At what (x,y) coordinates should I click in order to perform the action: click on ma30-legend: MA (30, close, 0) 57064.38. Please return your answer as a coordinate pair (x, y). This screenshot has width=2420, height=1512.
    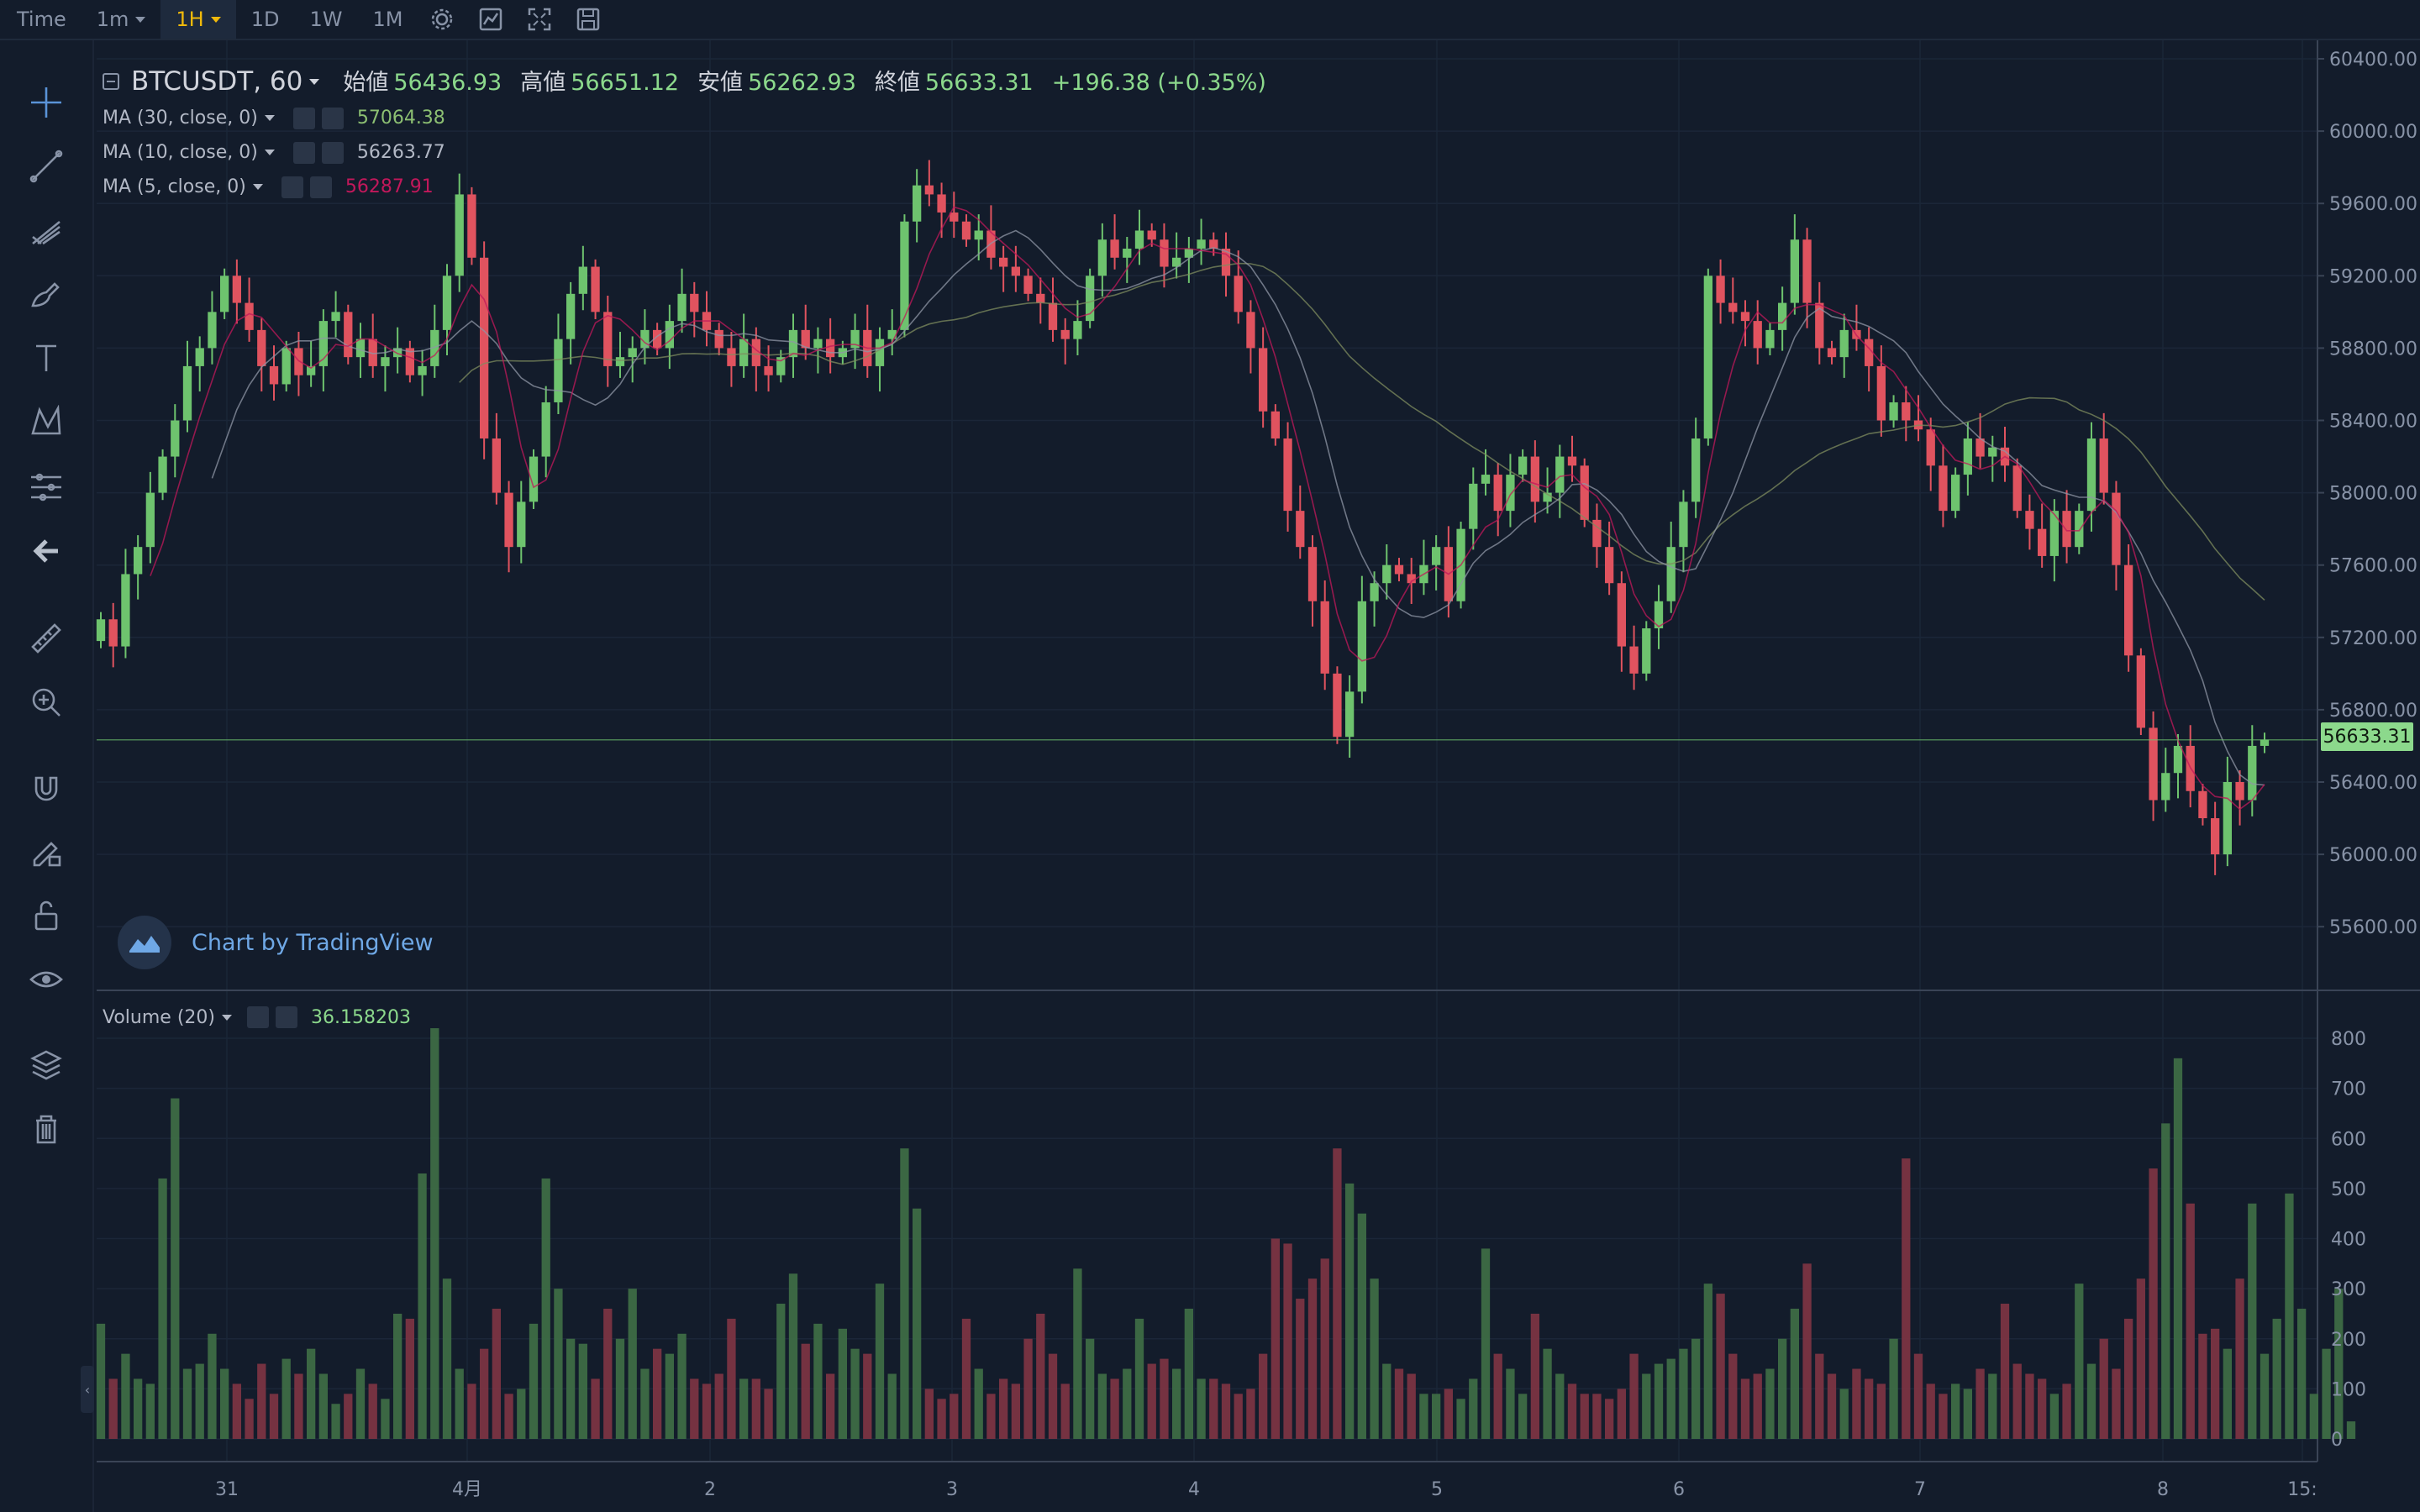
    Looking at the image, I should click on (694, 118).